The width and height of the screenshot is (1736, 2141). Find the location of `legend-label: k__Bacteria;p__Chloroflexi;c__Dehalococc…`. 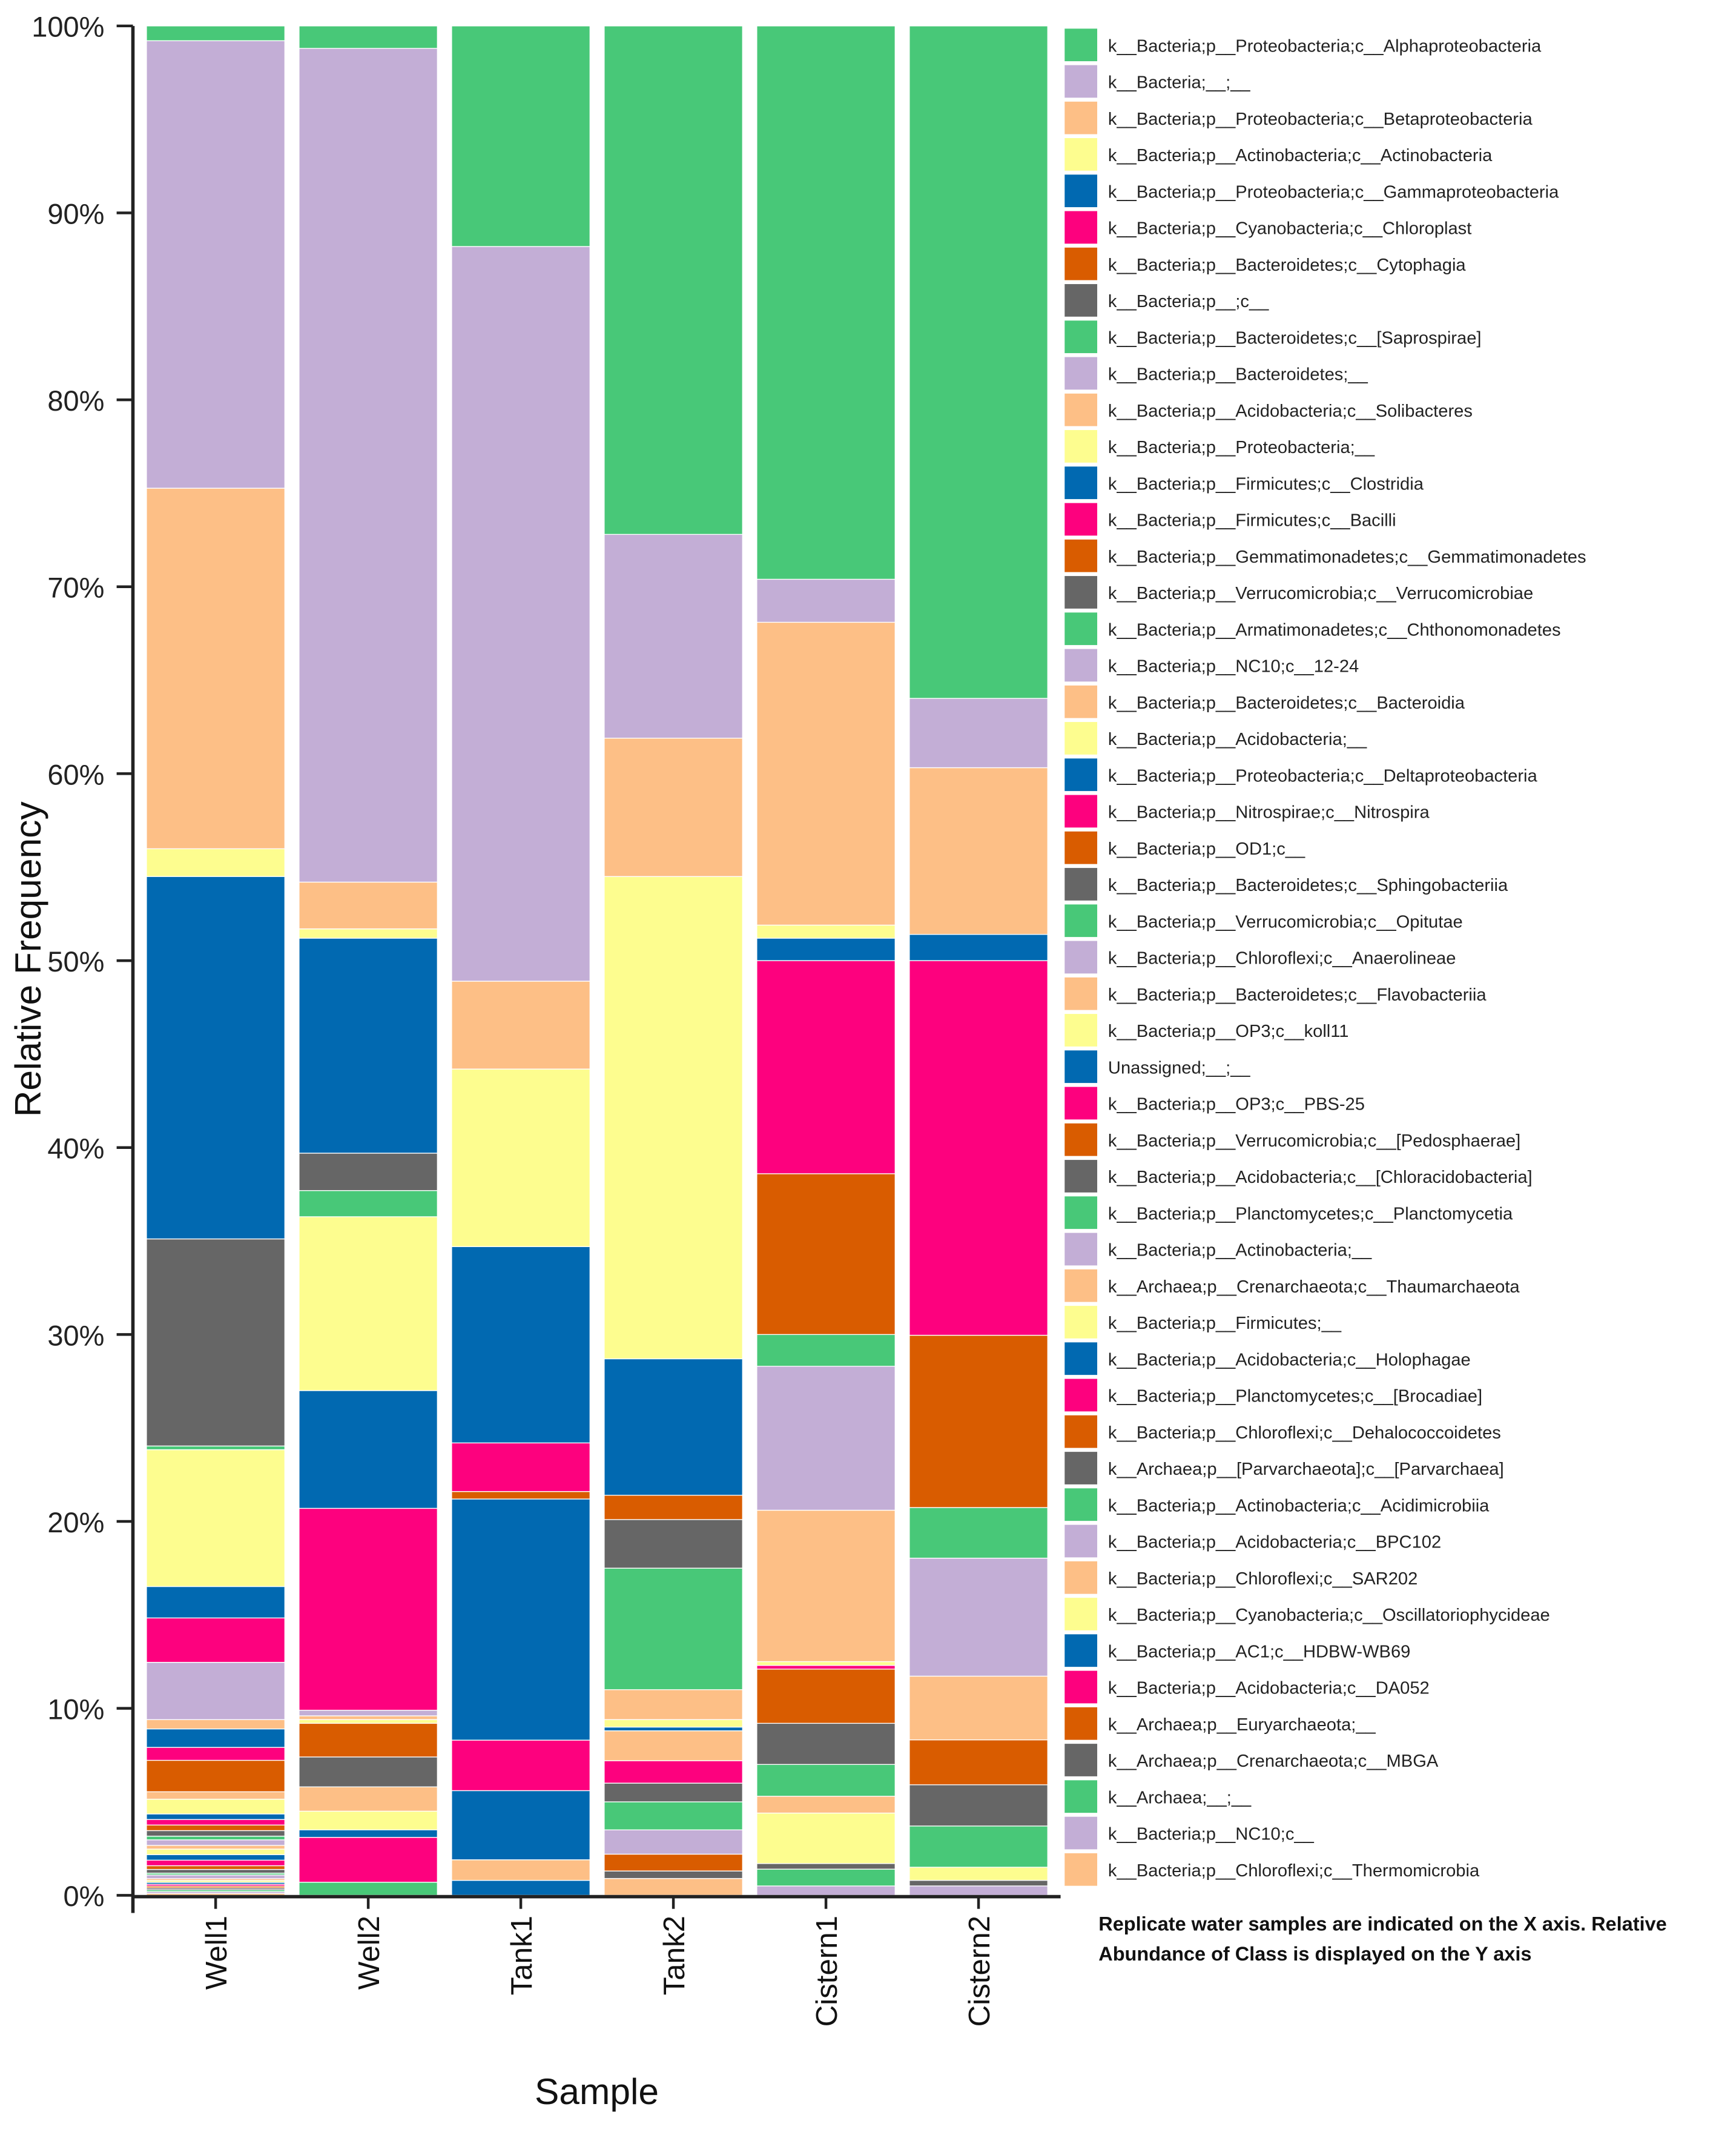

legend-label: k__Bacteria;p__Chloroflexi;c__Dehalococc… is located at coordinates (1304, 1433).